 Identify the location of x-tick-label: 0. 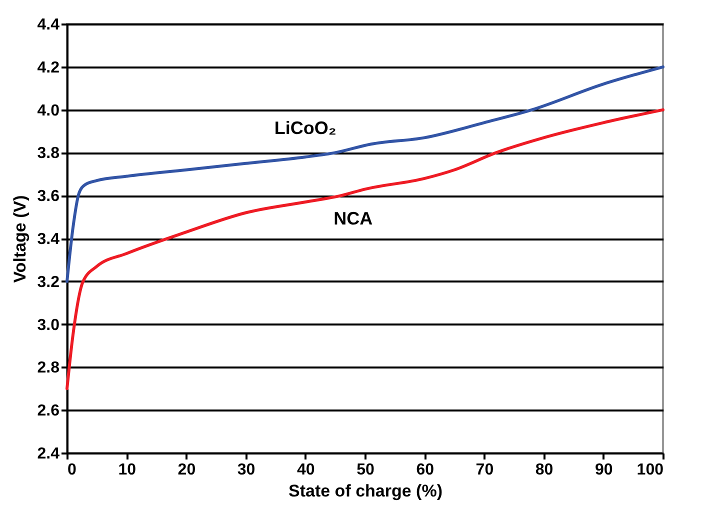
(72, 470).